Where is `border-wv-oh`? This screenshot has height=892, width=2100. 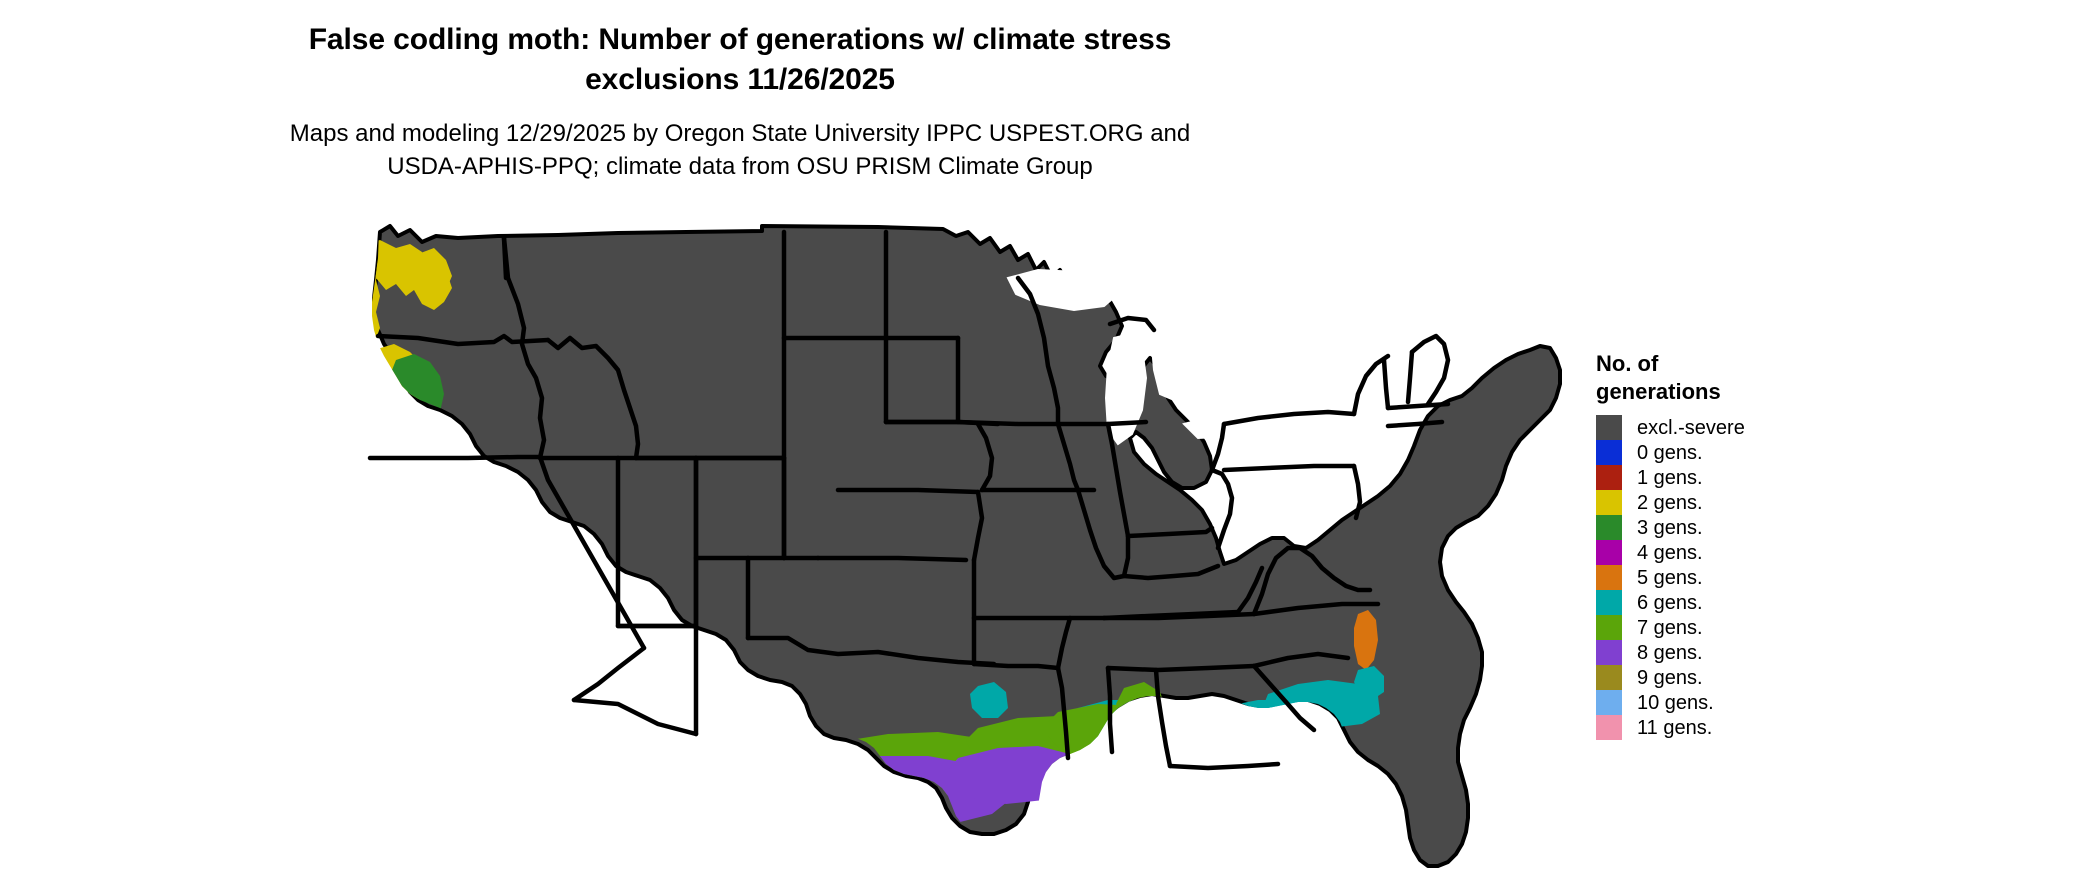
border-wv-oh is located at coordinates (1222, 509).